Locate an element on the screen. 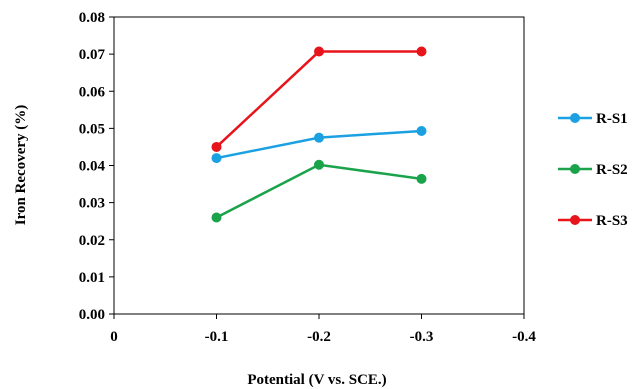 The image size is (643, 389). y-axis-ticks: 0.00 0.01 0.02 0.03 0.04 0.05 0.06 0.07 0.08 is located at coordinates (96, 166).